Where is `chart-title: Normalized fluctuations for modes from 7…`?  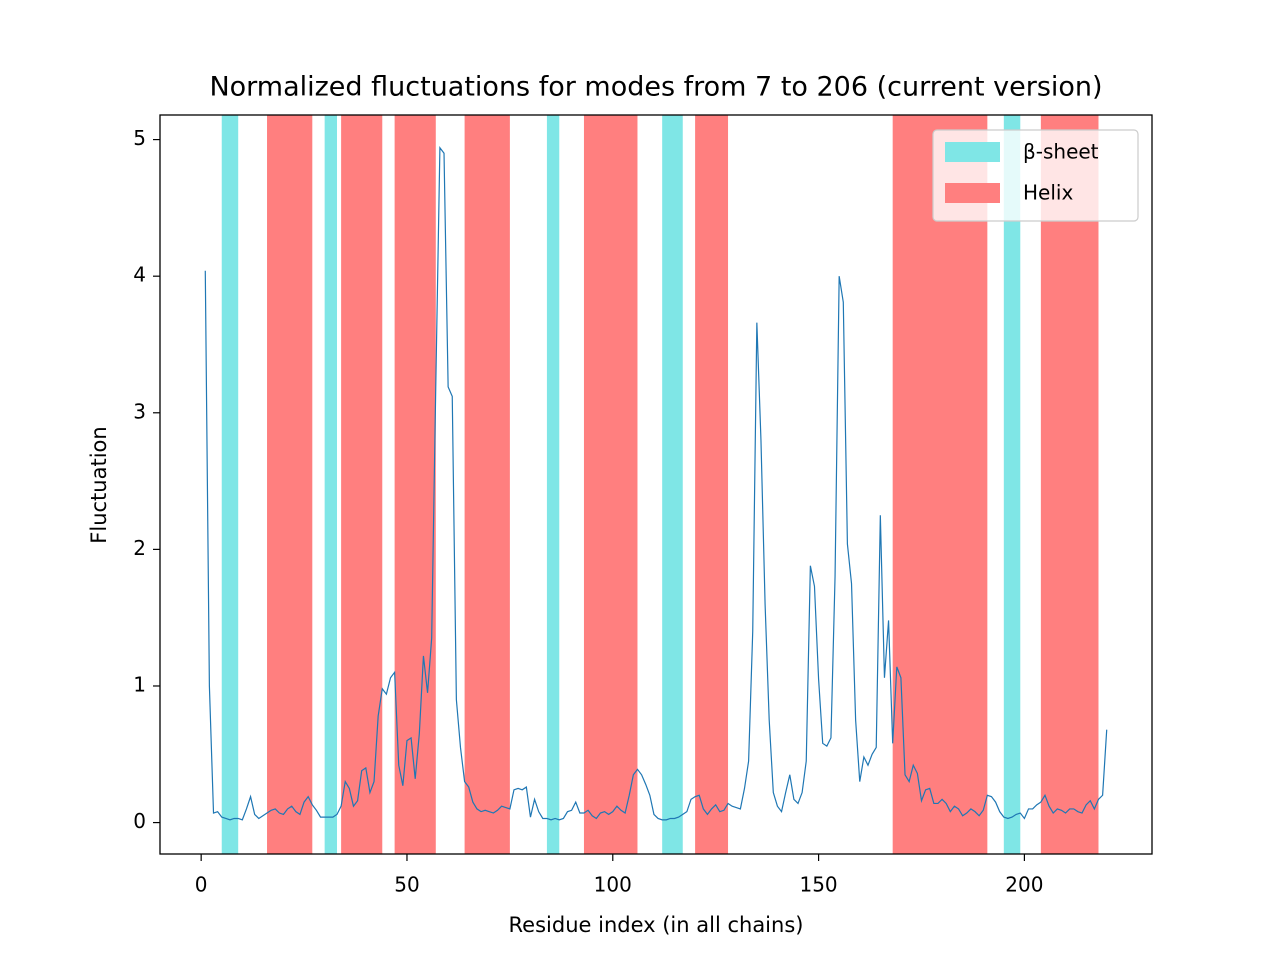
chart-title: Normalized fluctuations for modes from 7… is located at coordinates (655, 87).